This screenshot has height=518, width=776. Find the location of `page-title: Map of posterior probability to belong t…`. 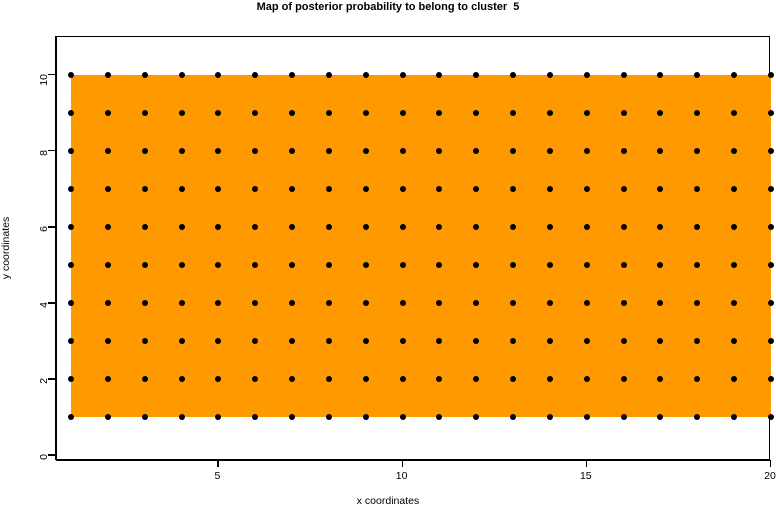

page-title: Map of posterior probability to belong t… is located at coordinates (388, 7).